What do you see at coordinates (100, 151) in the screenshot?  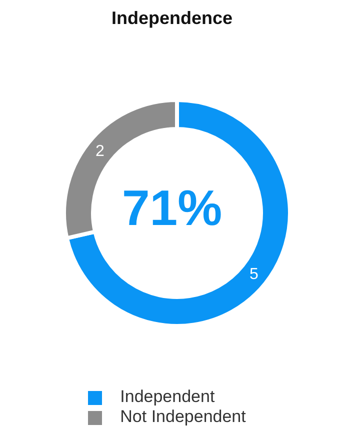 I see `data-label: 2` at bounding box center [100, 151].